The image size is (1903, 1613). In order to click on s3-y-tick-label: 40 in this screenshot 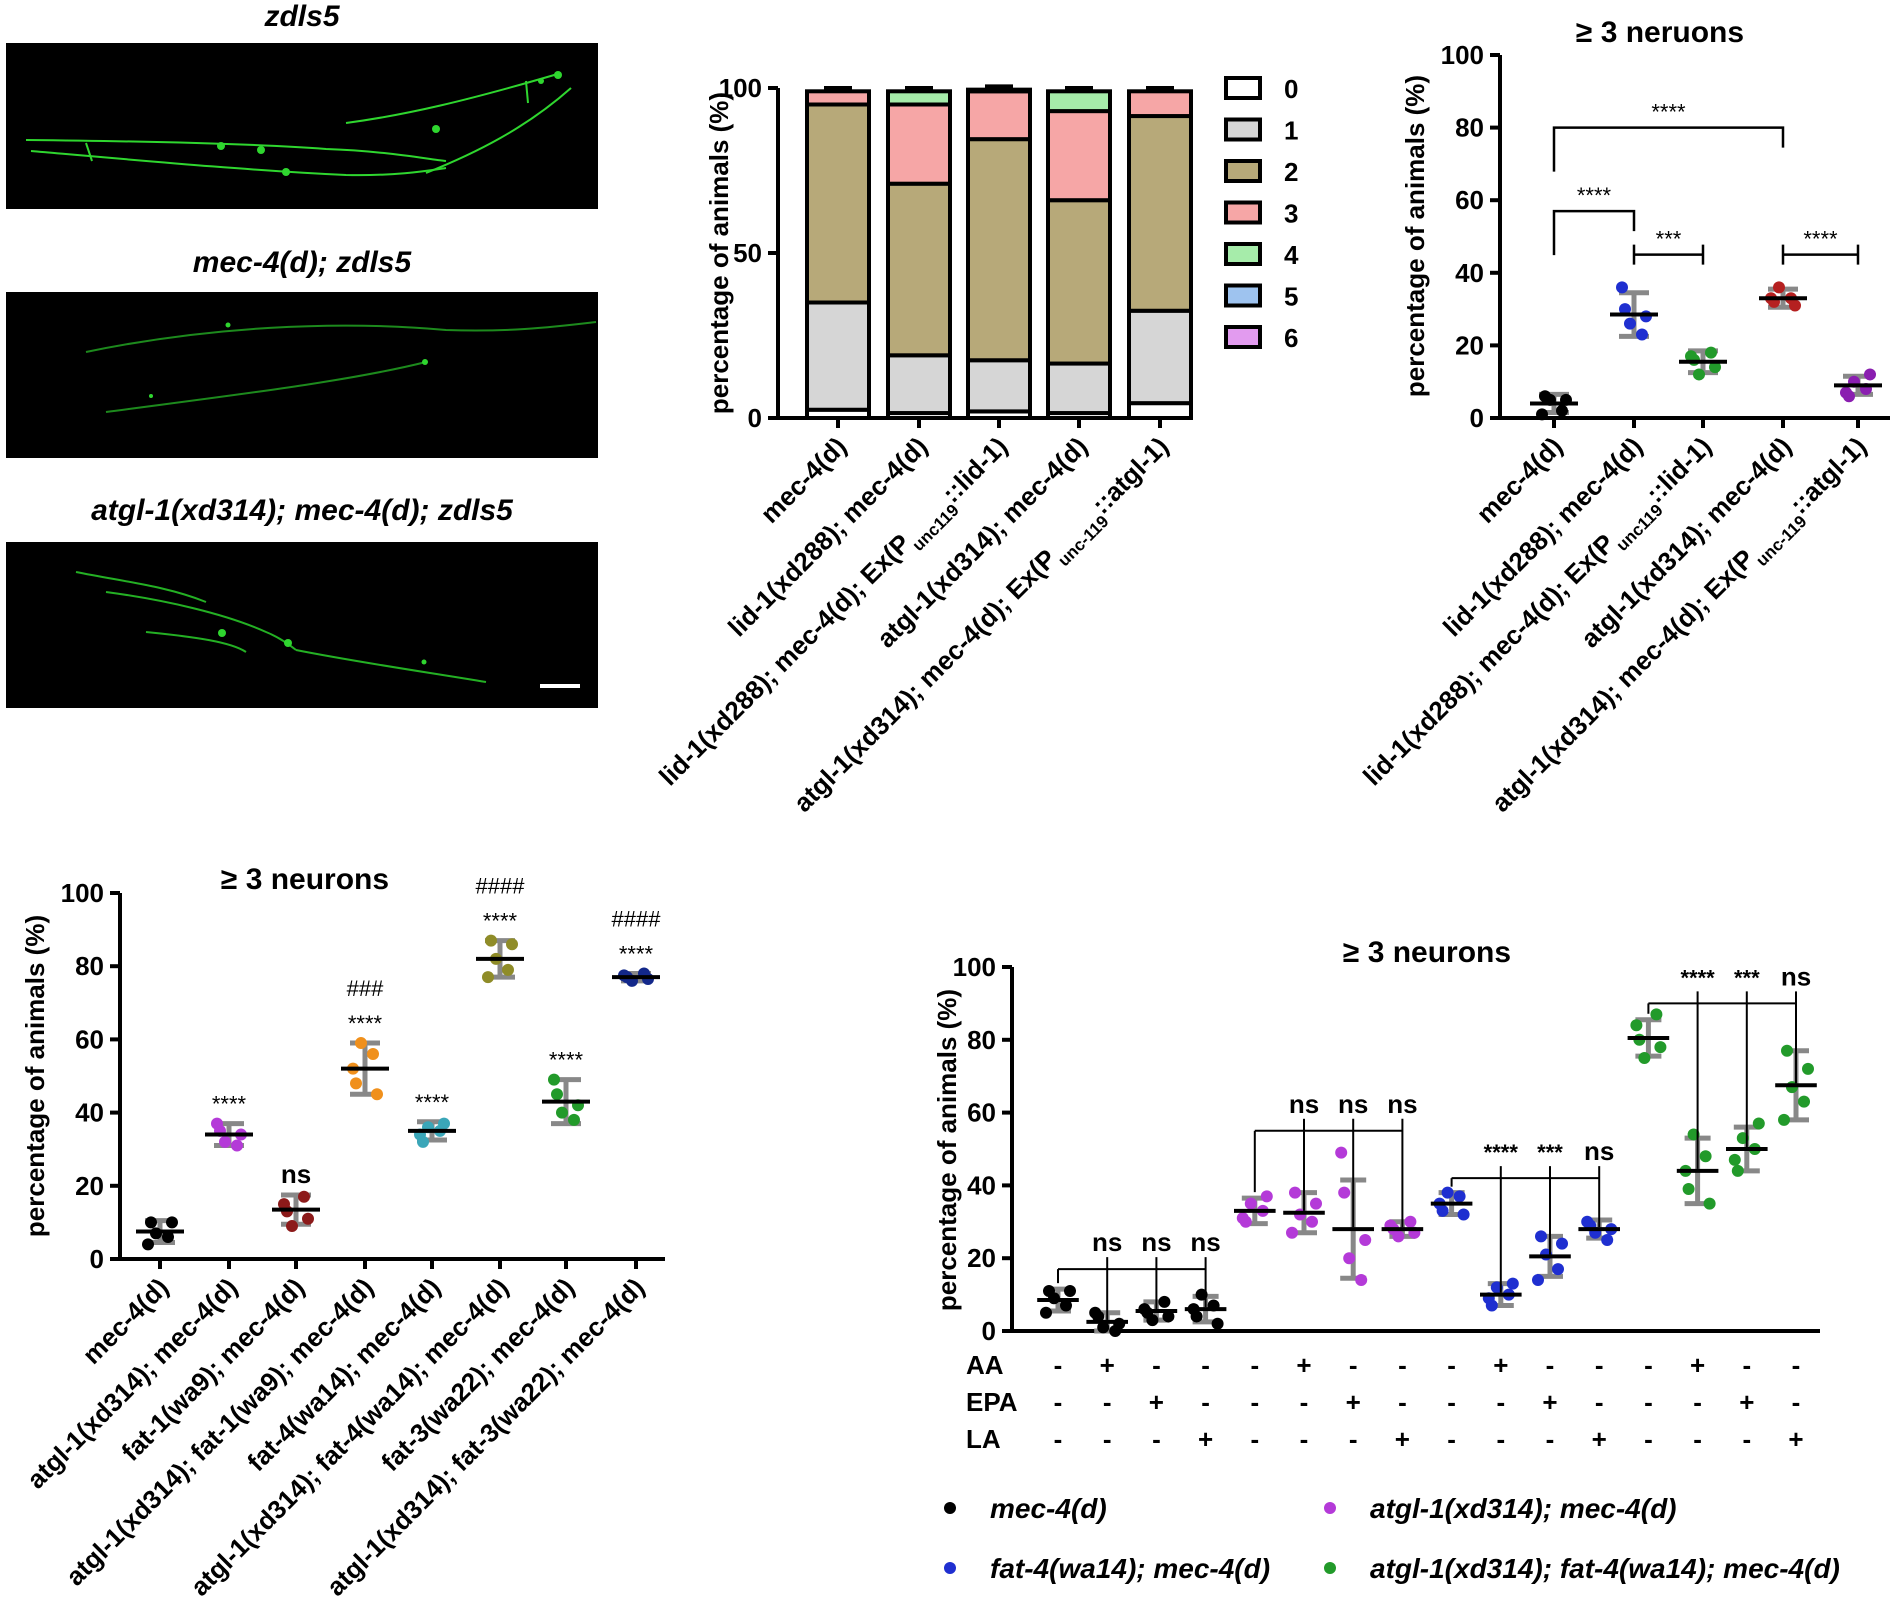, I will do `click(981, 1185)`.